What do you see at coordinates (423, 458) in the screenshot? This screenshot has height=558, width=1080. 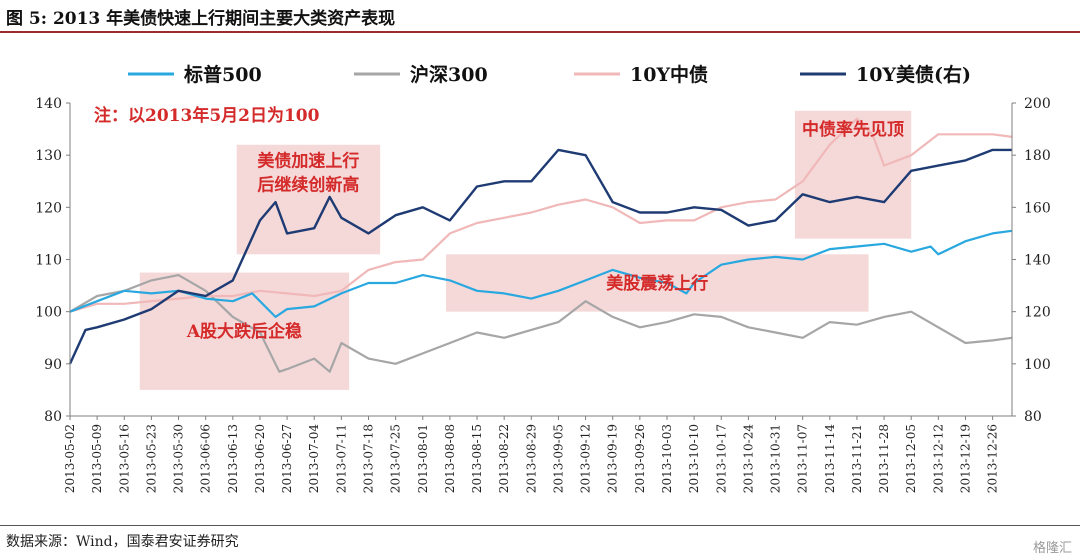 I see `x-tick-label: 2013-08-01` at bounding box center [423, 458].